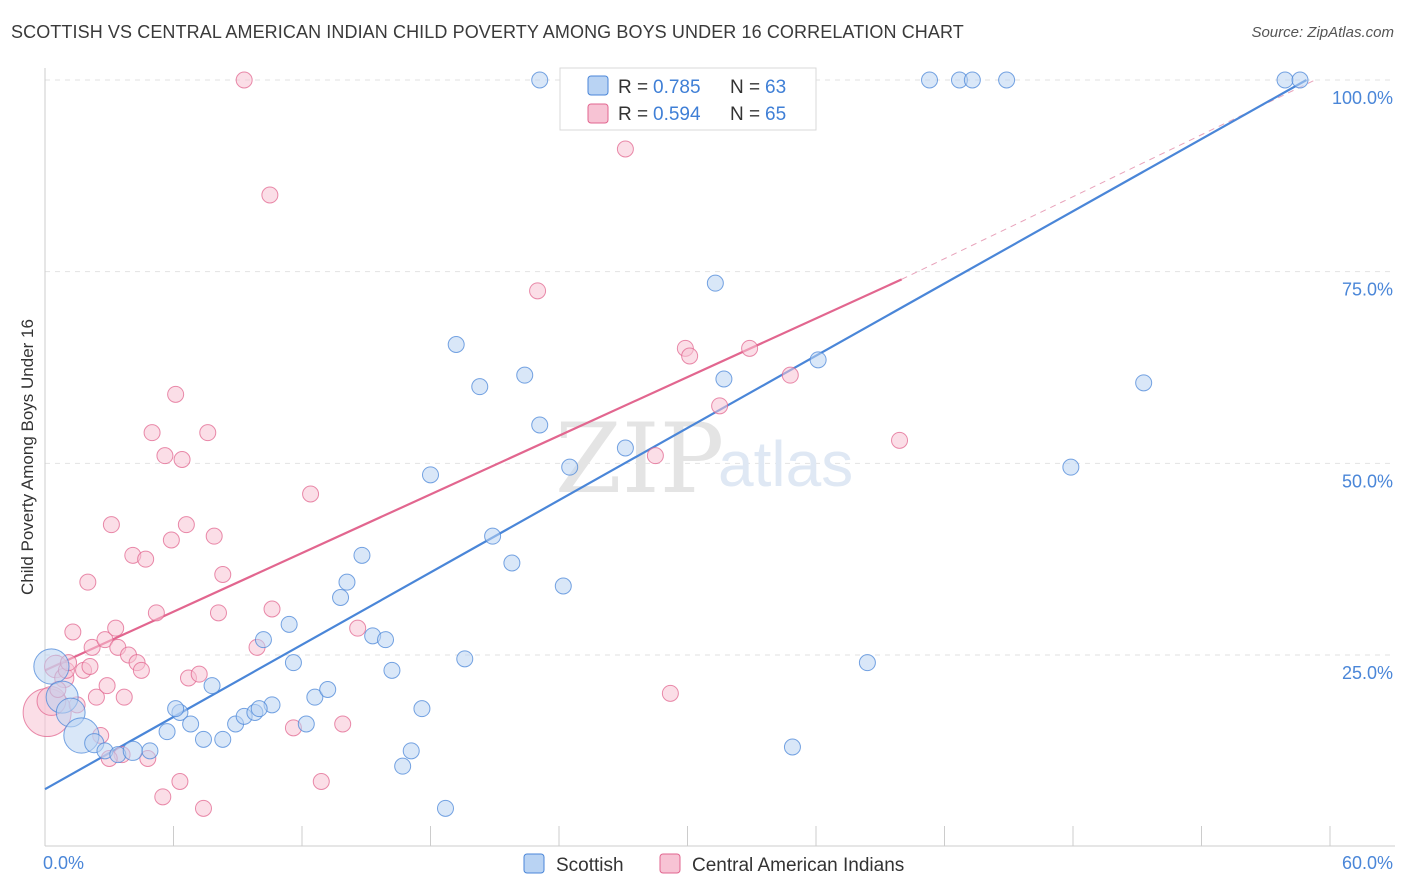 The width and height of the screenshot is (1406, 892). What do you see at coordinates (63, 863) in the screenshot?
I see `x-tick-label: 0.0%` at bounding box center [63, 863].